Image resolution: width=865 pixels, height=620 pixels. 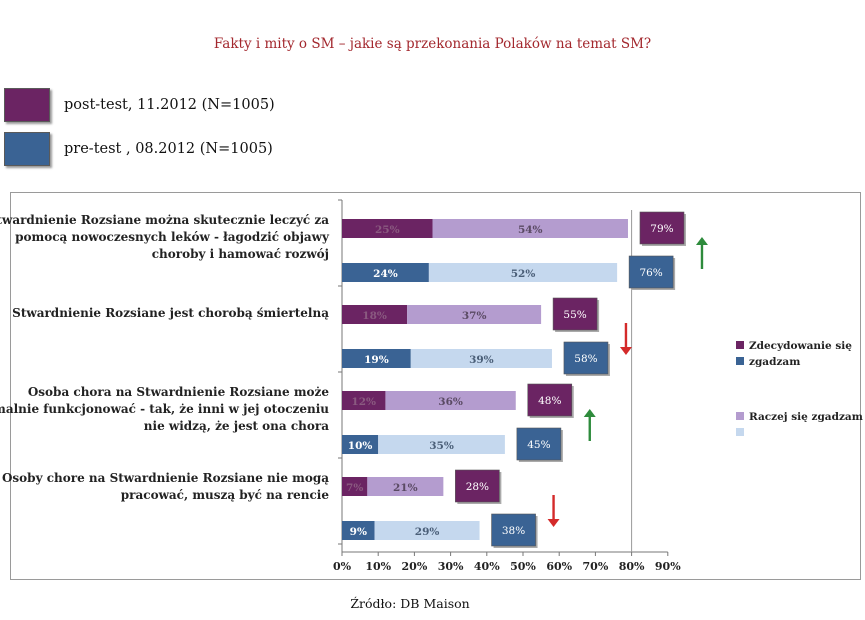 I want to click on total-label-pre-test-0: 76%, so click(x=650, y=273).